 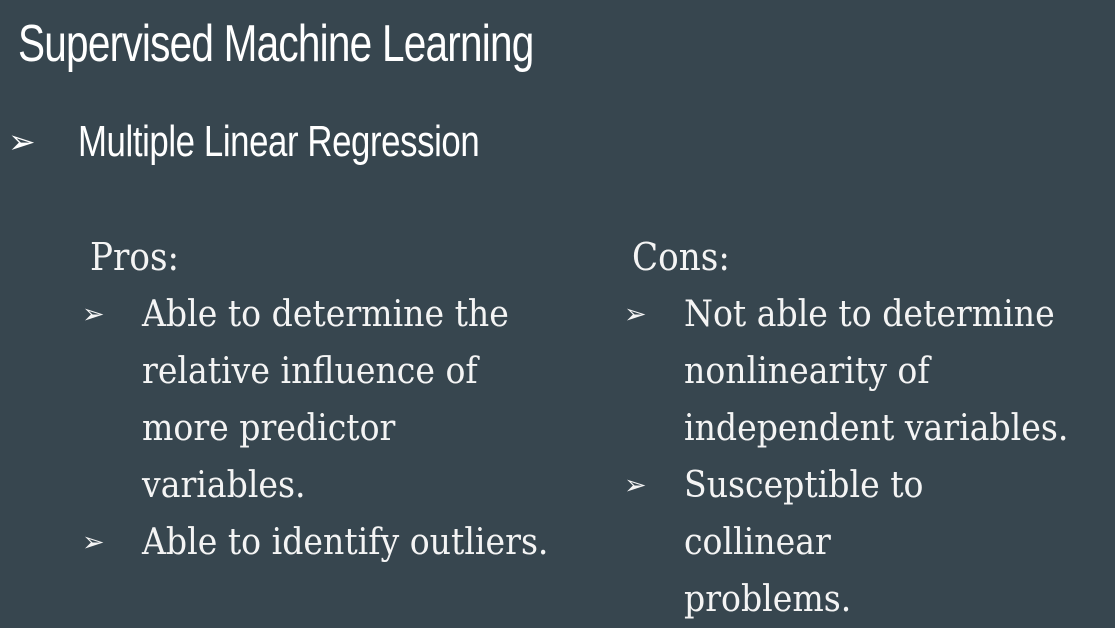 What do you see at coordinates (279, 141) in the screenshot?
I see `slide-subtitle: Multiple Linear Regression` at bounding box center [279, 141].